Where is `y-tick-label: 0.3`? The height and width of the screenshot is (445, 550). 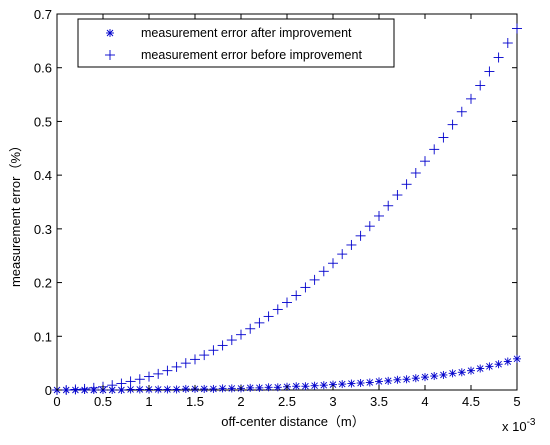
y-tick-label: 0.3 is located at coordinates (43, 229).